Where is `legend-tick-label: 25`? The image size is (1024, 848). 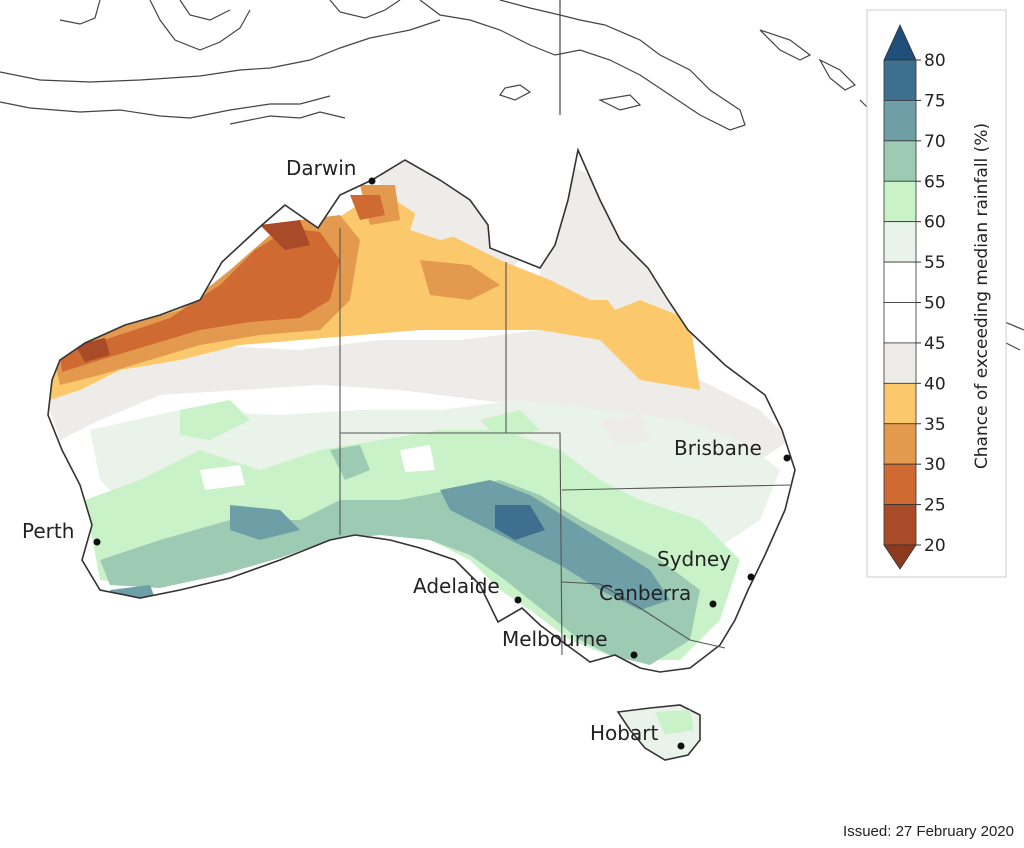
legend-tick-label: 25 is located at coordinates (935, 506).